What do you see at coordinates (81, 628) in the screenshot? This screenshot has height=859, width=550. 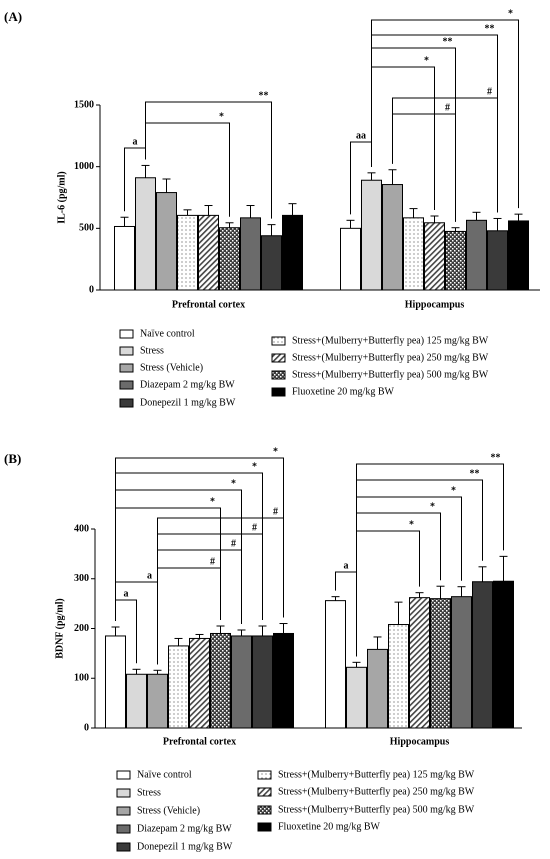 I see `y-tick-label: 200` at bounding box center [81, 628].